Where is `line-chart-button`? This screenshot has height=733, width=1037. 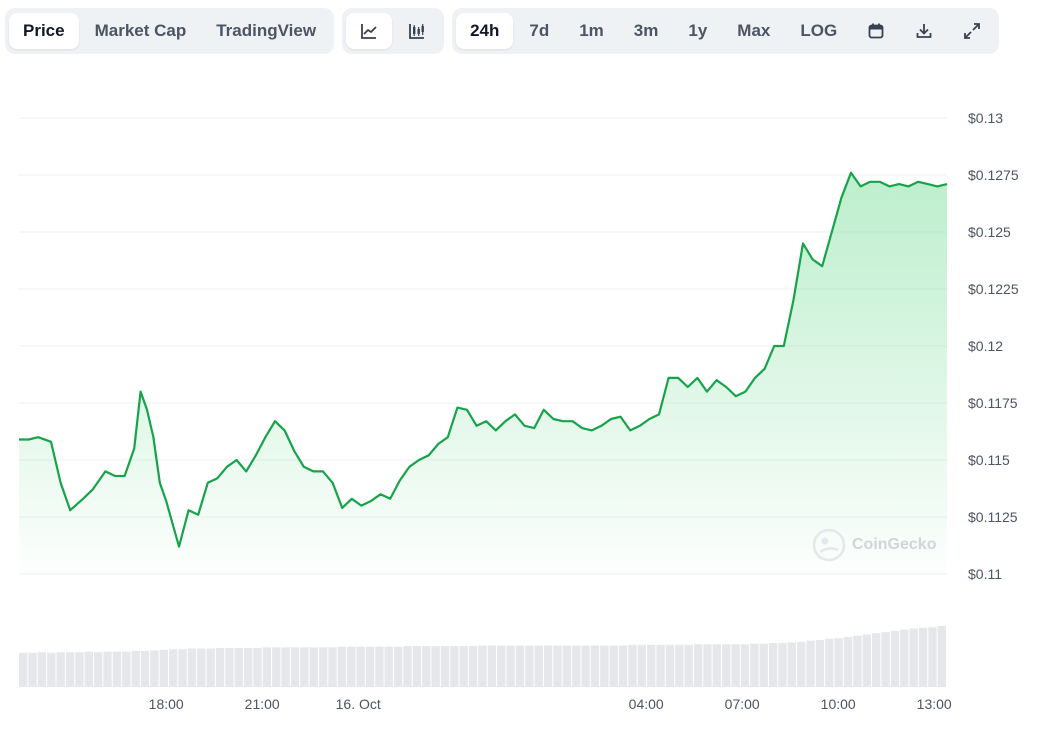 line-chart-button is located at coordinates (369, 31).